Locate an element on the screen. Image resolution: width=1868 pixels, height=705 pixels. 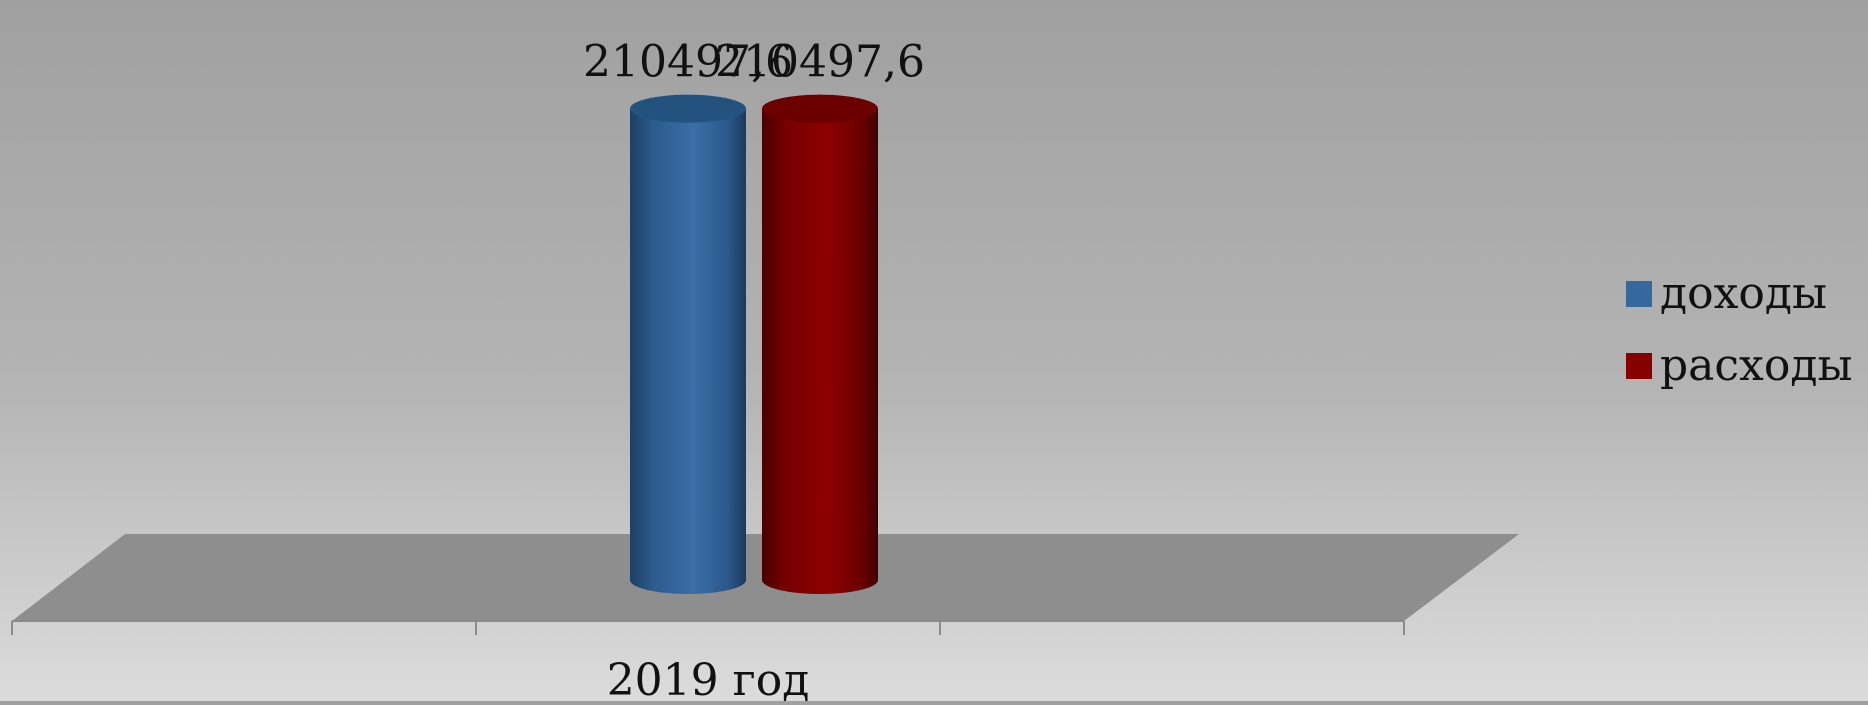
x-axis is located at coordinates (708, 627).